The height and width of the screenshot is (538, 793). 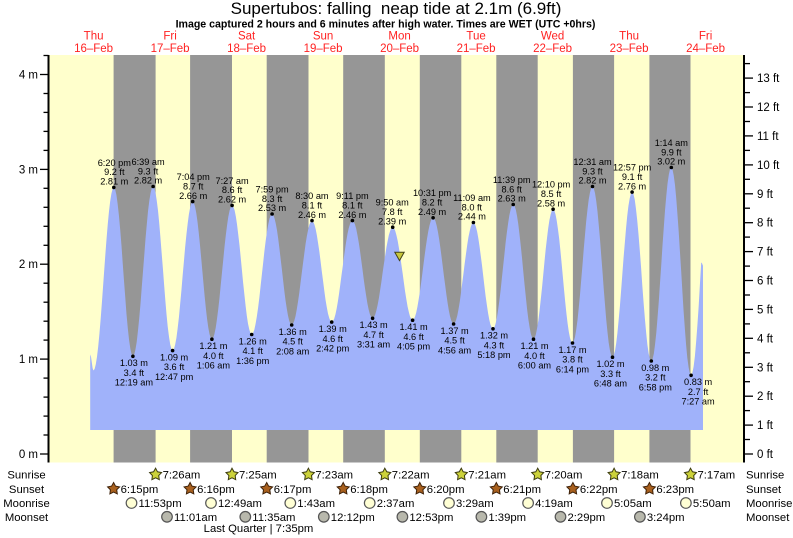 What do you see at coordinates (94, 37) in the screenshot?
I see `svg-text: Thu` at bounding box center [94, 37].